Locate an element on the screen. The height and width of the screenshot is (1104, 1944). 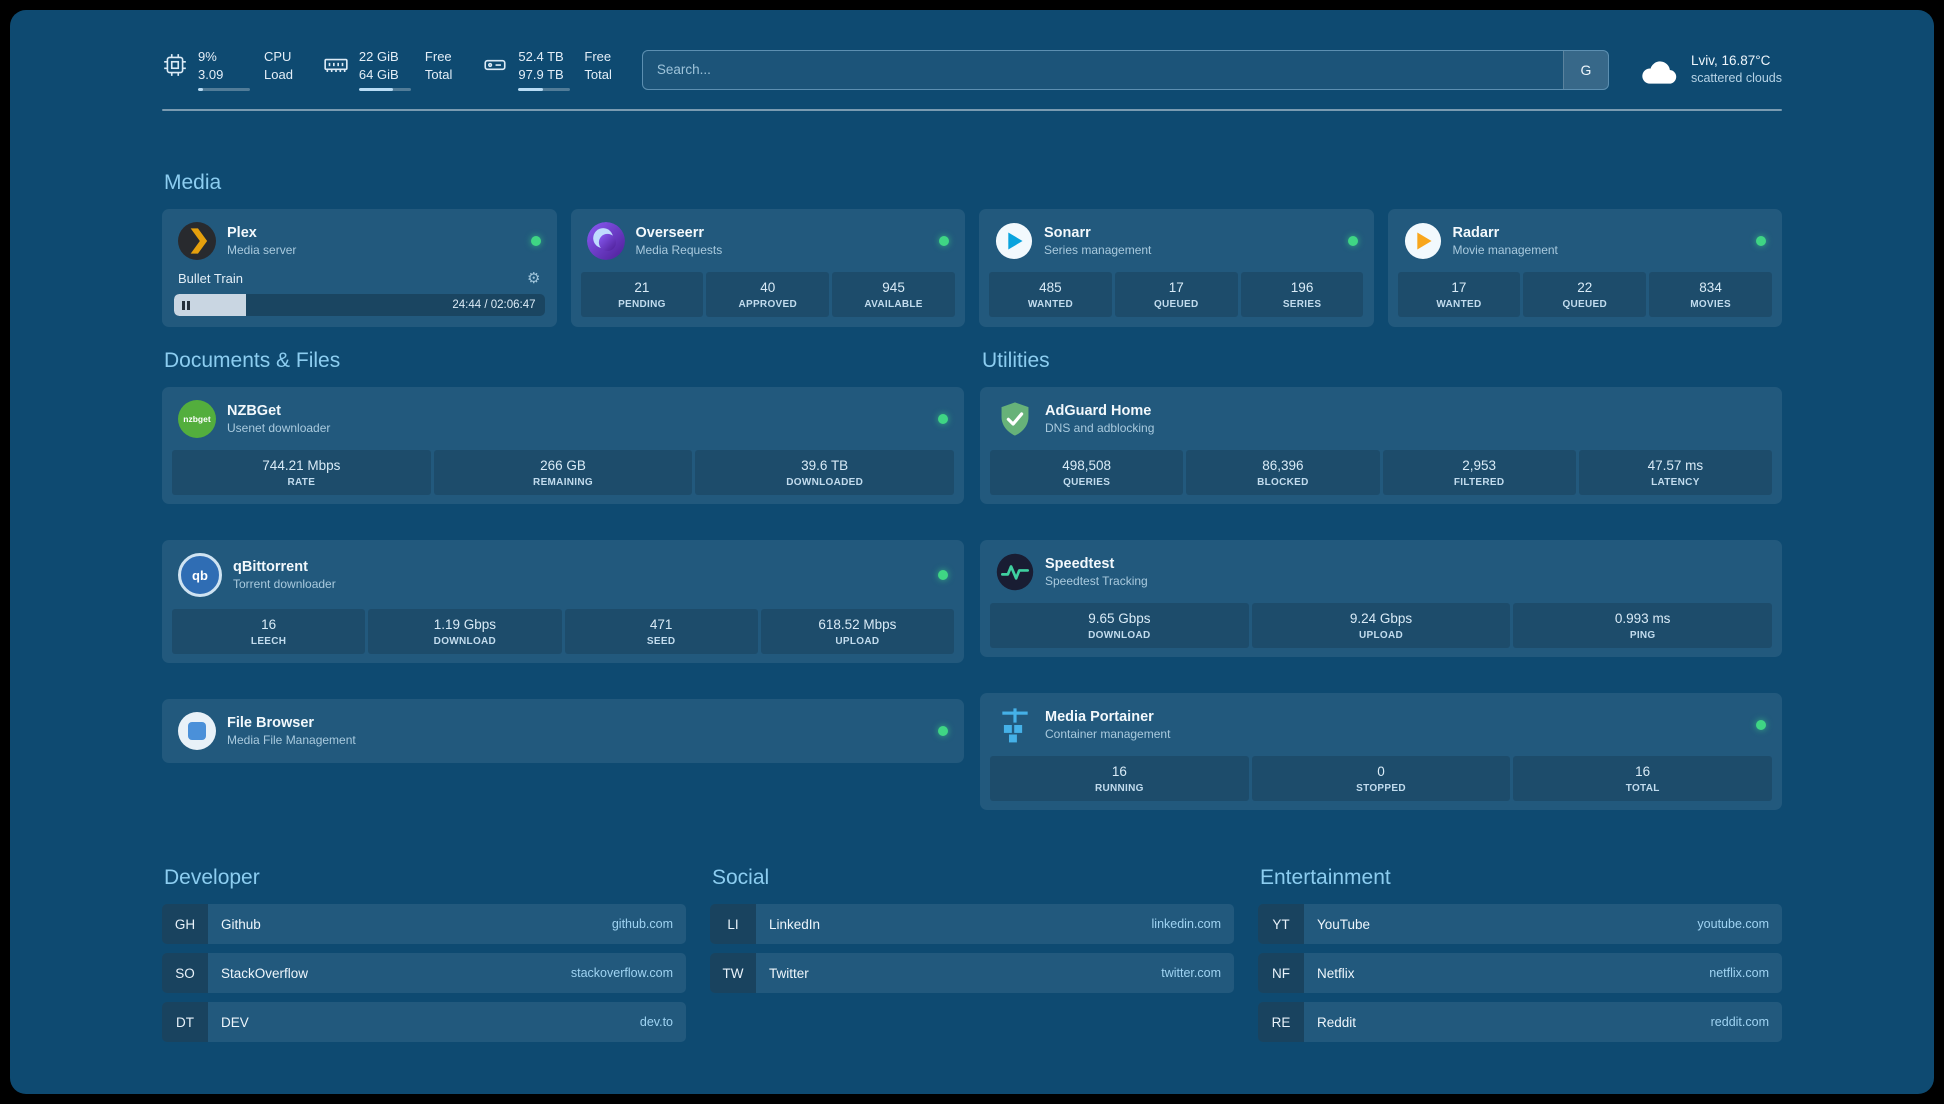
pause-icon is located at coordinates (186, 305).